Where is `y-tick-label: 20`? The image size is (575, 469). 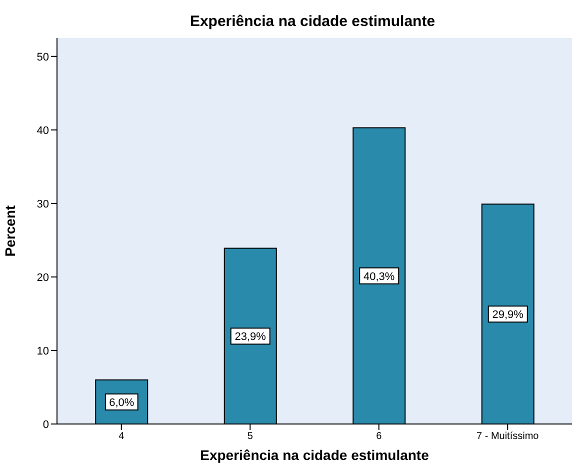 y-tick-label: 20 is located at coordinates (42, 278).